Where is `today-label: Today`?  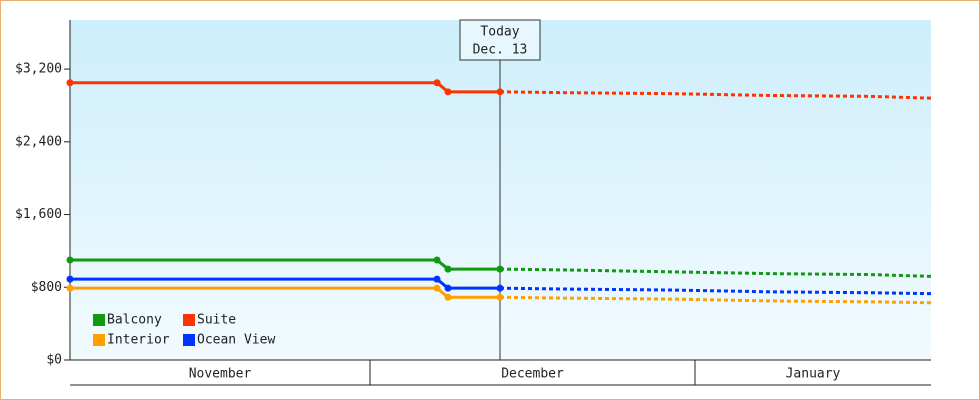
today-label: Today is located at coordinates (499, 32).